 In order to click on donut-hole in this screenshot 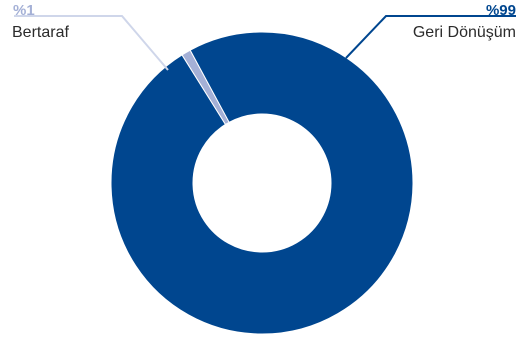, I will do `click(262, 183)`.